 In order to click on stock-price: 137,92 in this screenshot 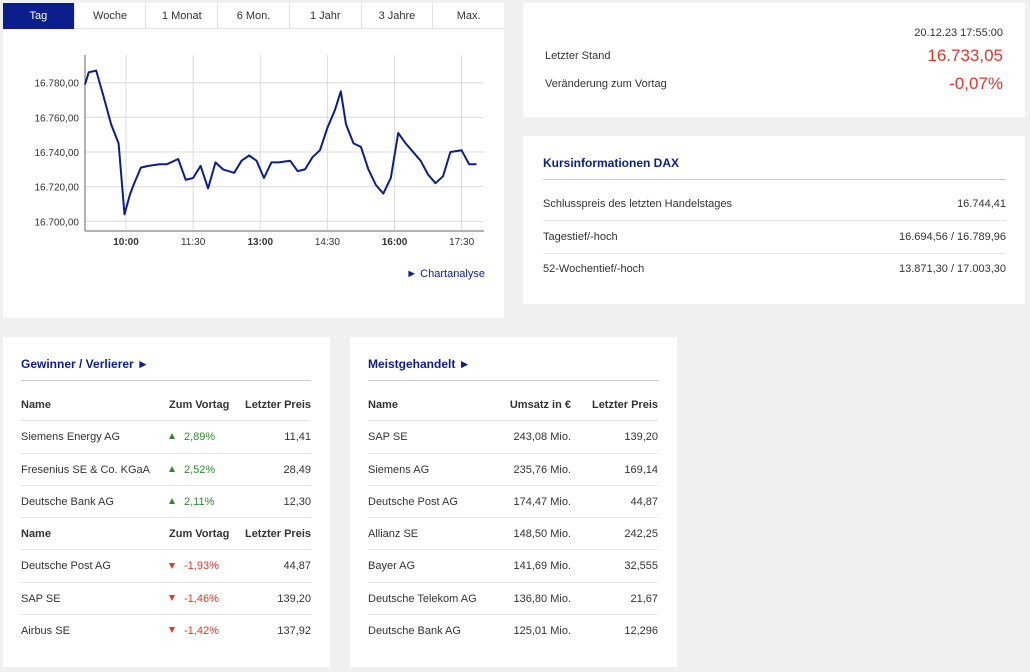, I will do `click(294, 631)`.